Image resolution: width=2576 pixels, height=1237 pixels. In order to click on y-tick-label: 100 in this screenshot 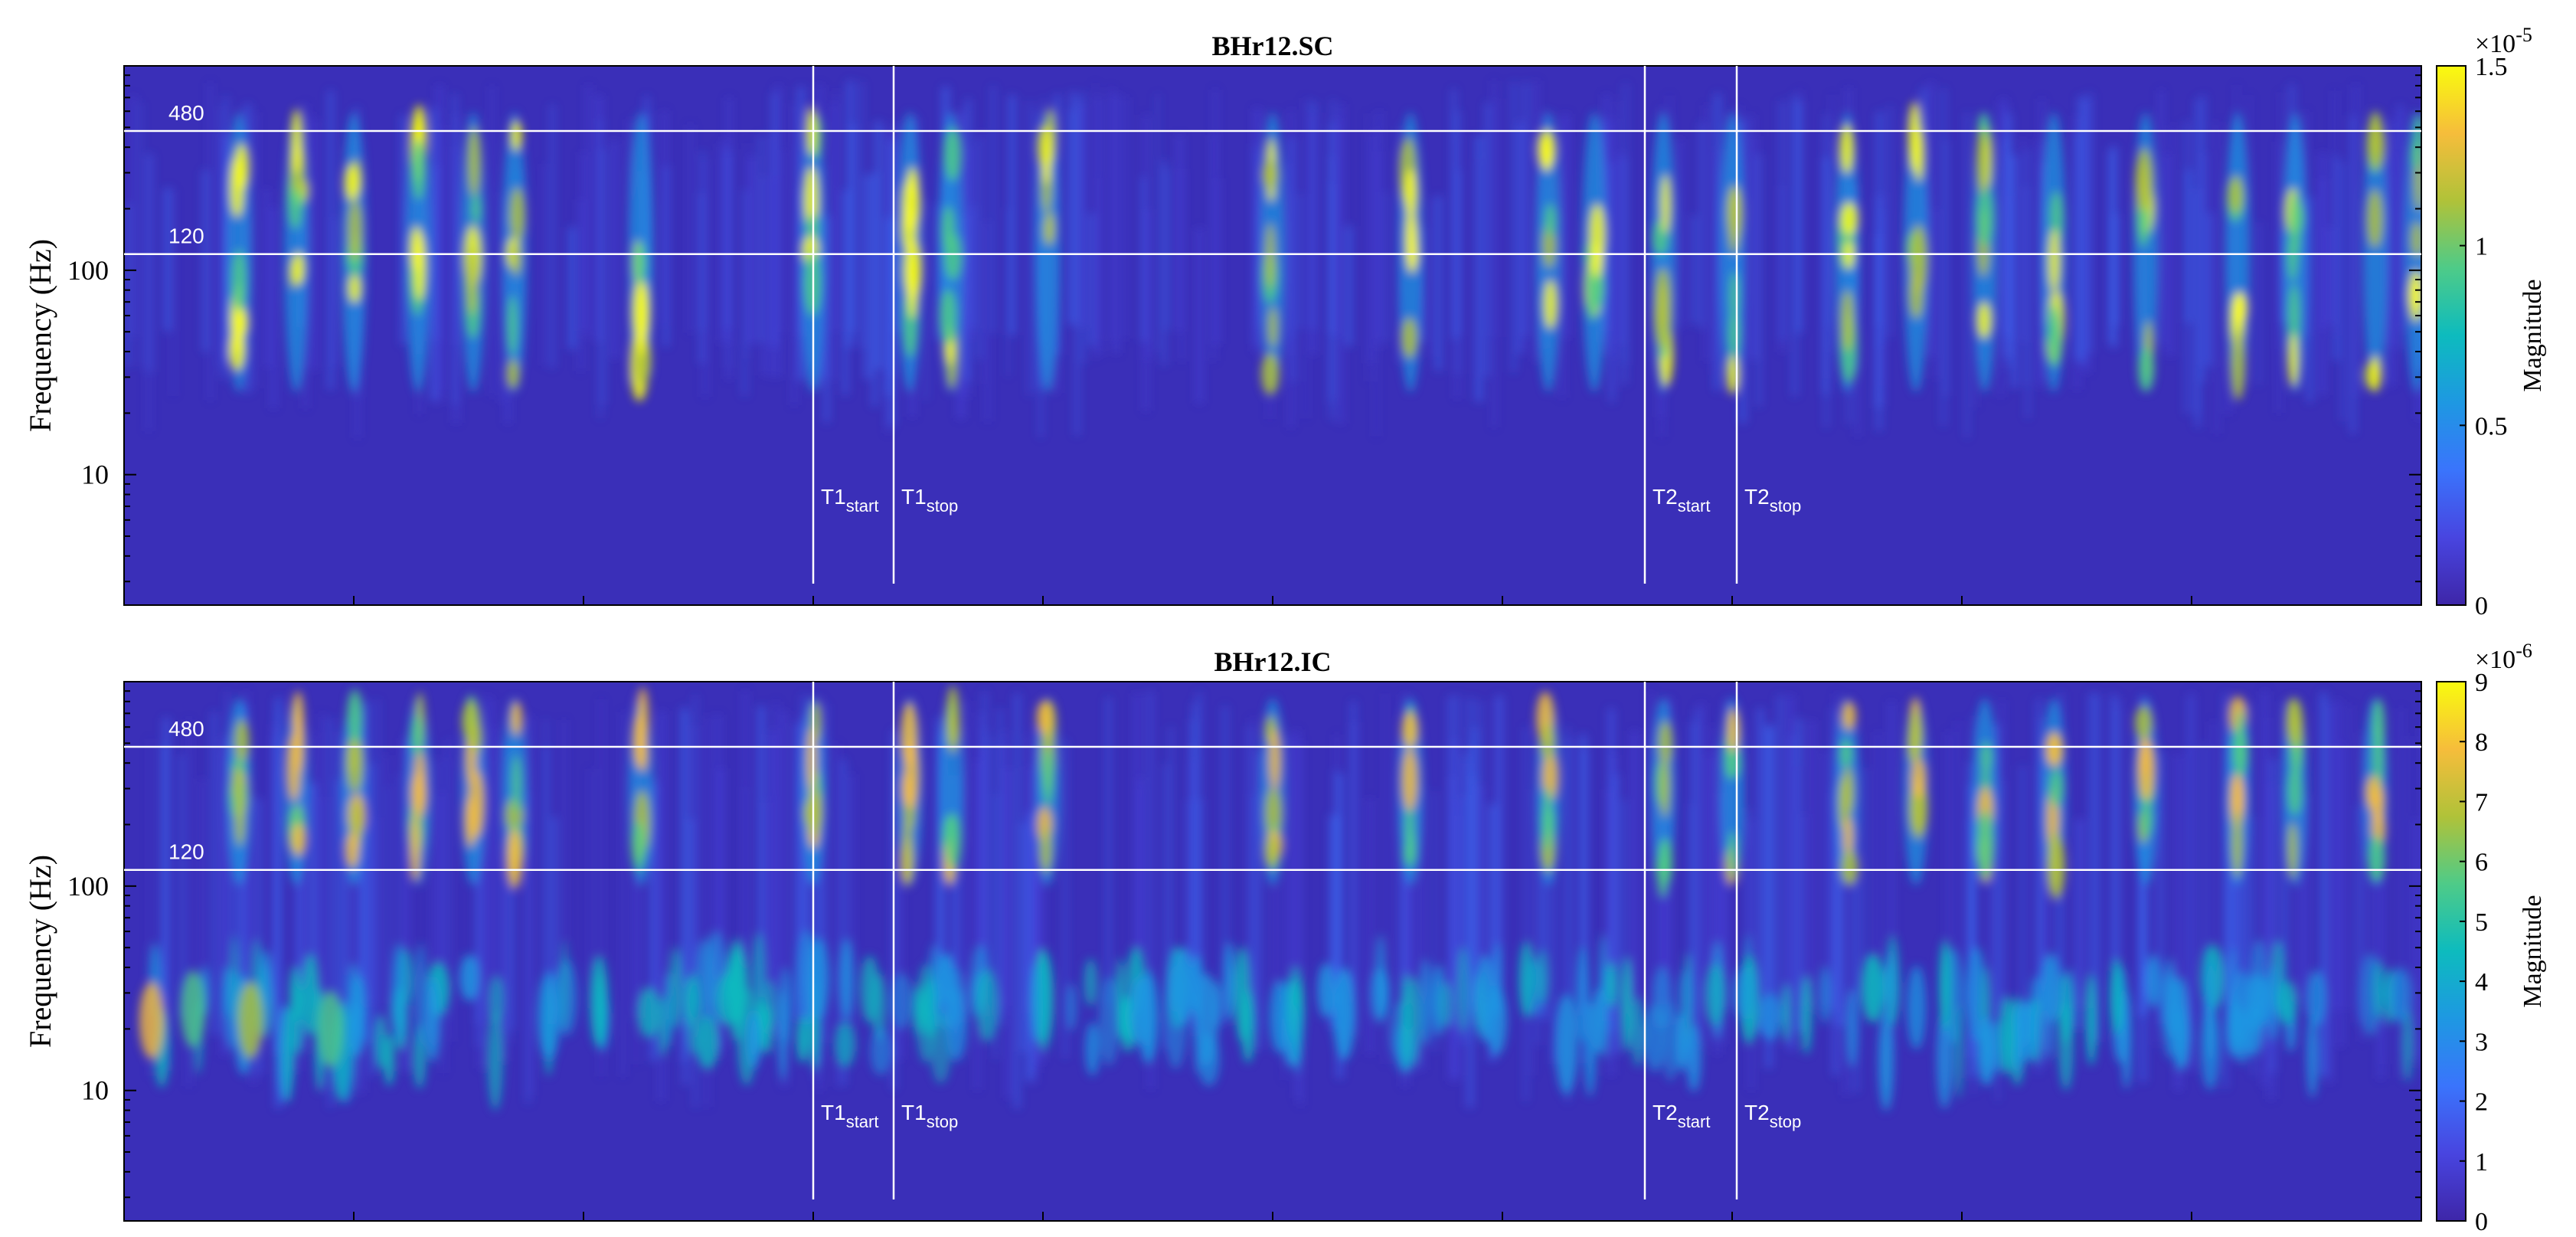, I will do `click(88, 270)`.